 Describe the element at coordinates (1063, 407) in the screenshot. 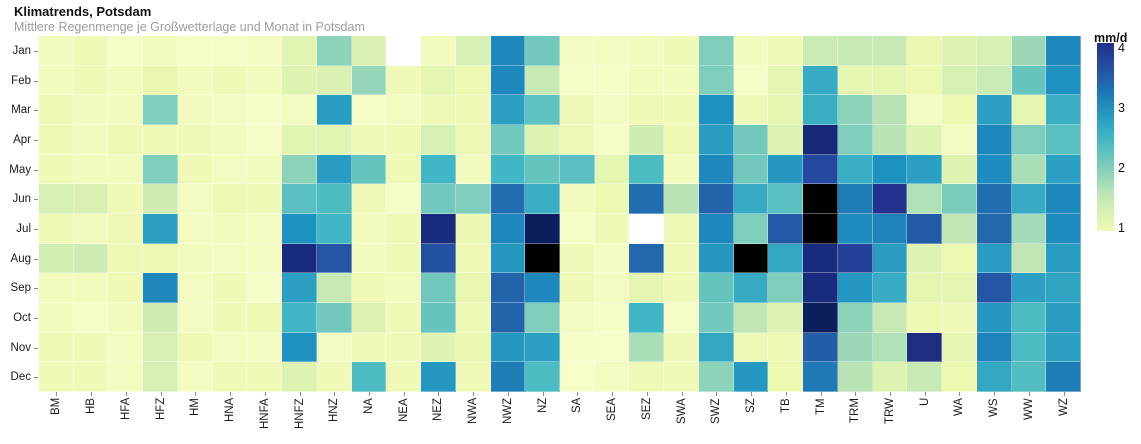

I see `x-axis-label: WZ` at that location.